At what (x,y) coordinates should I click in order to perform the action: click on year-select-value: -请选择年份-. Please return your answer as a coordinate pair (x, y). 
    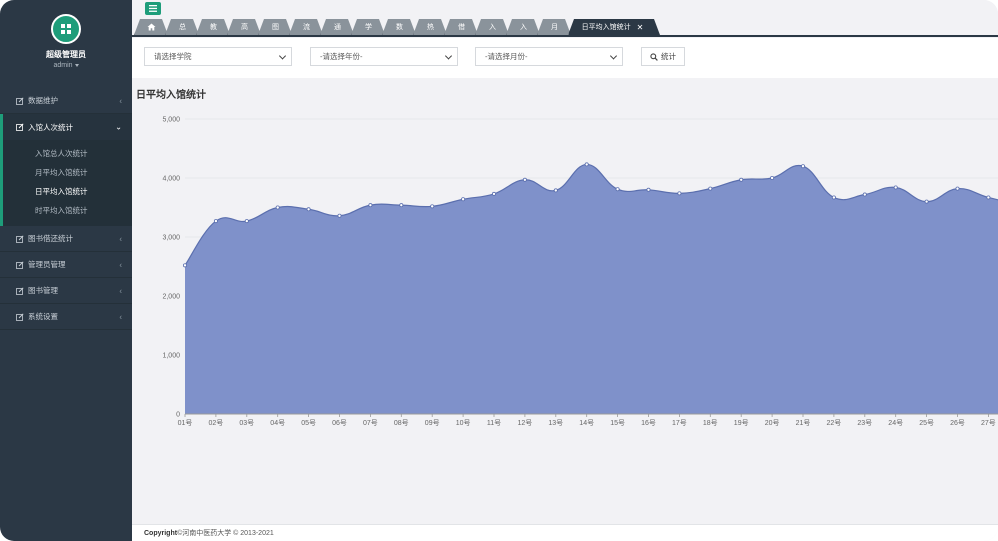
    Looking at the image, I should click on (341, 56).